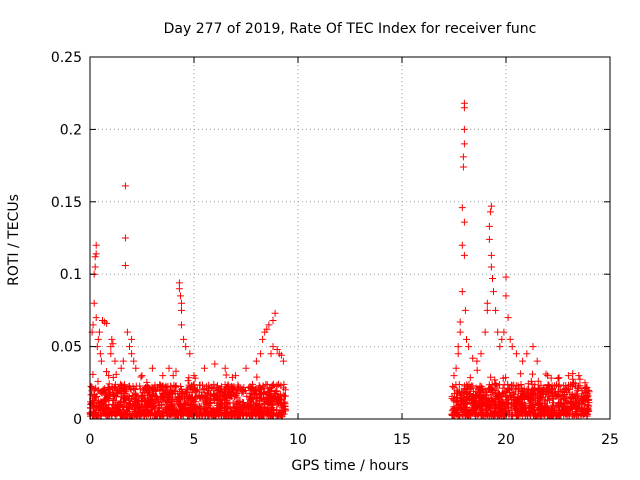 The height and width of the screenshot is (480, 640). I want to click on y-tick-label: 0.15, so click(66, 203).